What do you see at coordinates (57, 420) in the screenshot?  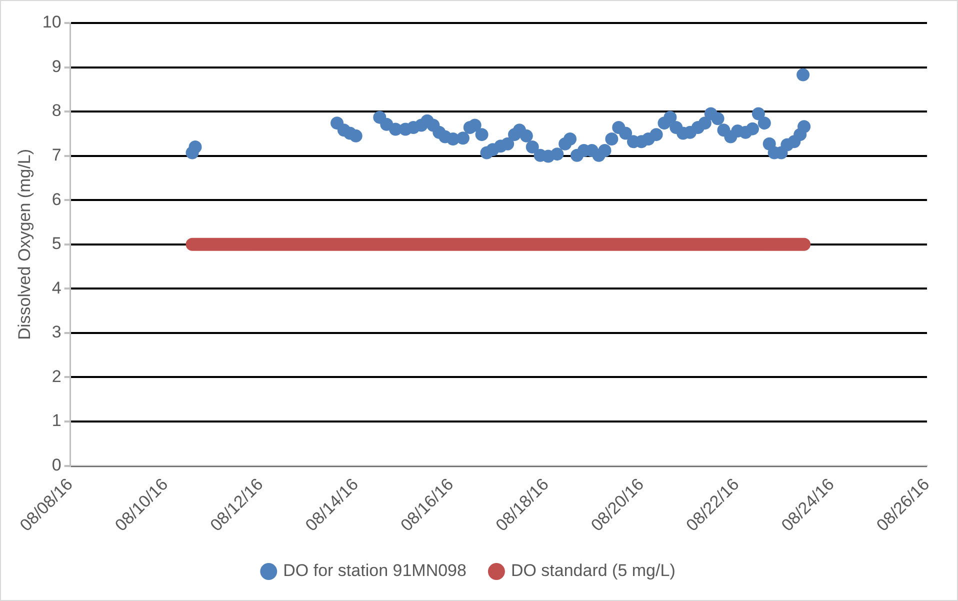 I see `y-tick-label: 1` at bounding box center [57, 420].